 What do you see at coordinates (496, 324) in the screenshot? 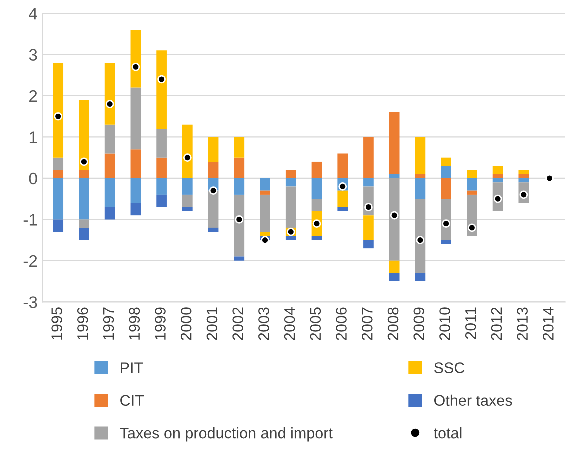
I see `x-tick-label: 2012` at bounding box center [496, 324].